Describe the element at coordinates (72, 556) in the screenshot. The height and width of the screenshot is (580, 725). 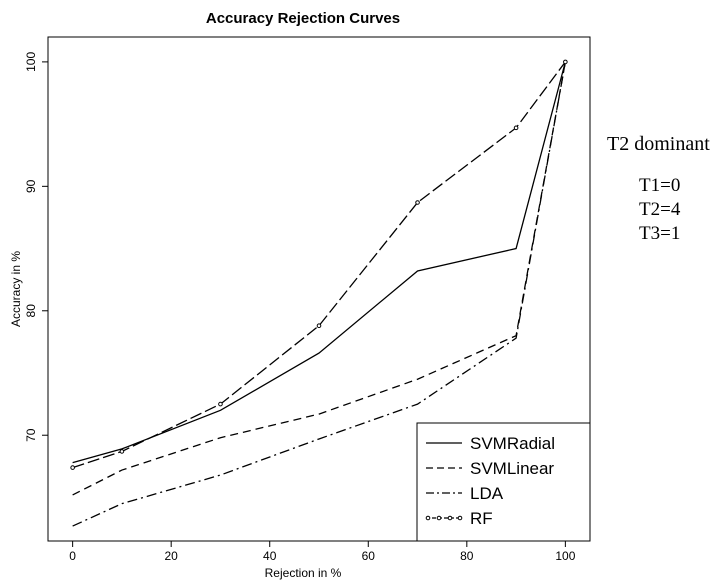
I see `x-tick-label: 0` at that location.